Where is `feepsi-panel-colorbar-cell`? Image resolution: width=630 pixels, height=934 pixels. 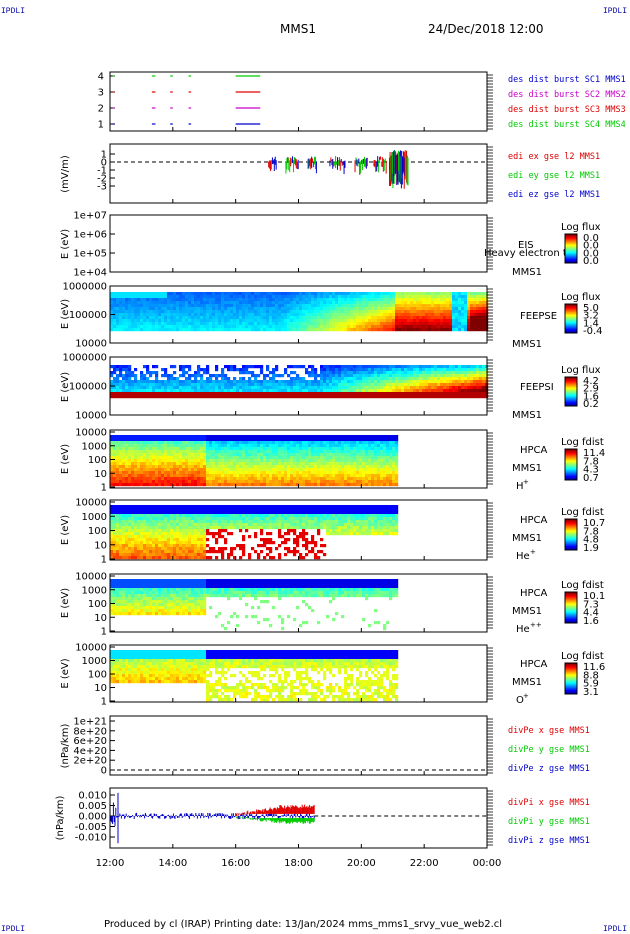
feepsi-panel-colorbar-cell is located at coordinates (571, 389).